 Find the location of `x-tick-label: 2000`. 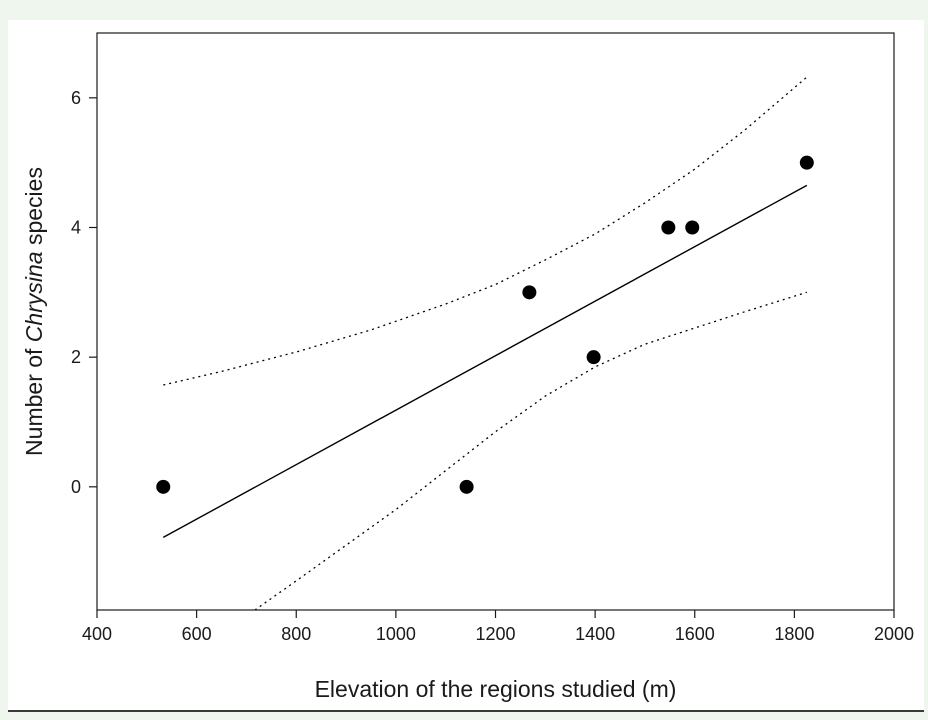

x-tick-label: 2000 is located at coordinates (894, 634).